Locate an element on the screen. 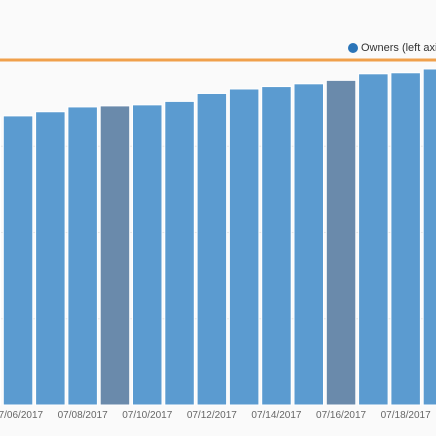 This screenshot has width=436, height=436. bar-07-16-2017 is located at coordinates (341, 242).